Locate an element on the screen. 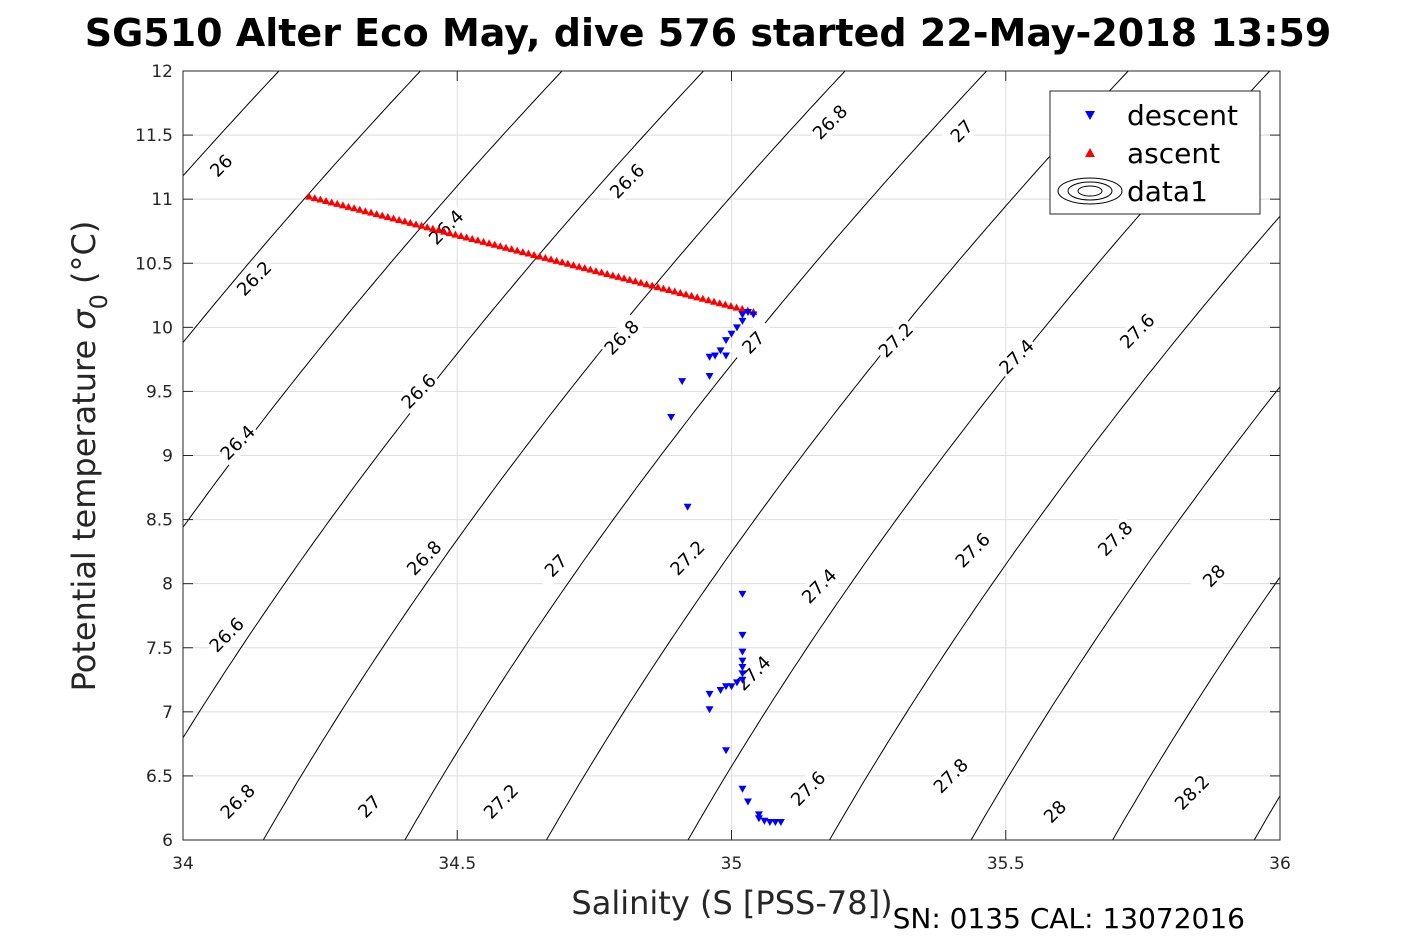 The height and width of the screenshot is (945, 1417). y-tick-label: 6 is located at coordinates (167, 841).